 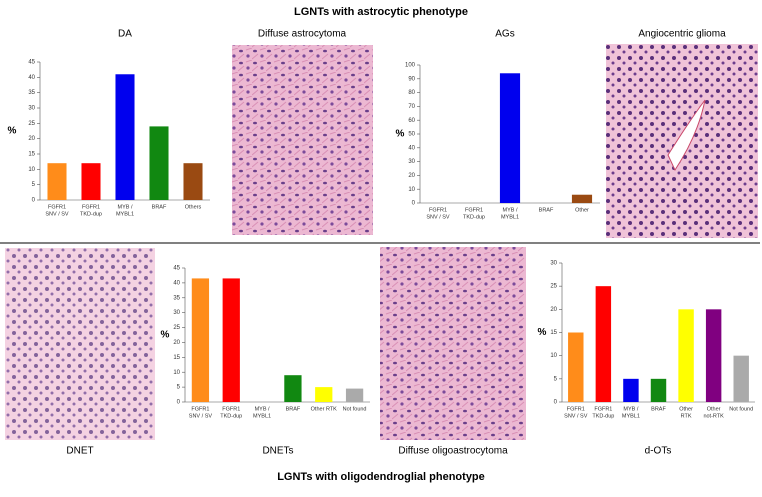 I want to click on chart-title: DA, so click(x=125, y=34).